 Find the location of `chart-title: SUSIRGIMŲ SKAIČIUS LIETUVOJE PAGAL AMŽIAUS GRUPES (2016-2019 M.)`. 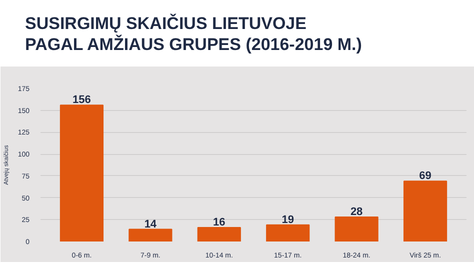

chart-title: SUSIRGIMŲ SKAIČIUS LIETUVOJE PAGAL AMŽIAUS GRUPES (2016-2019 M.) is located at coordinates (193, 33).